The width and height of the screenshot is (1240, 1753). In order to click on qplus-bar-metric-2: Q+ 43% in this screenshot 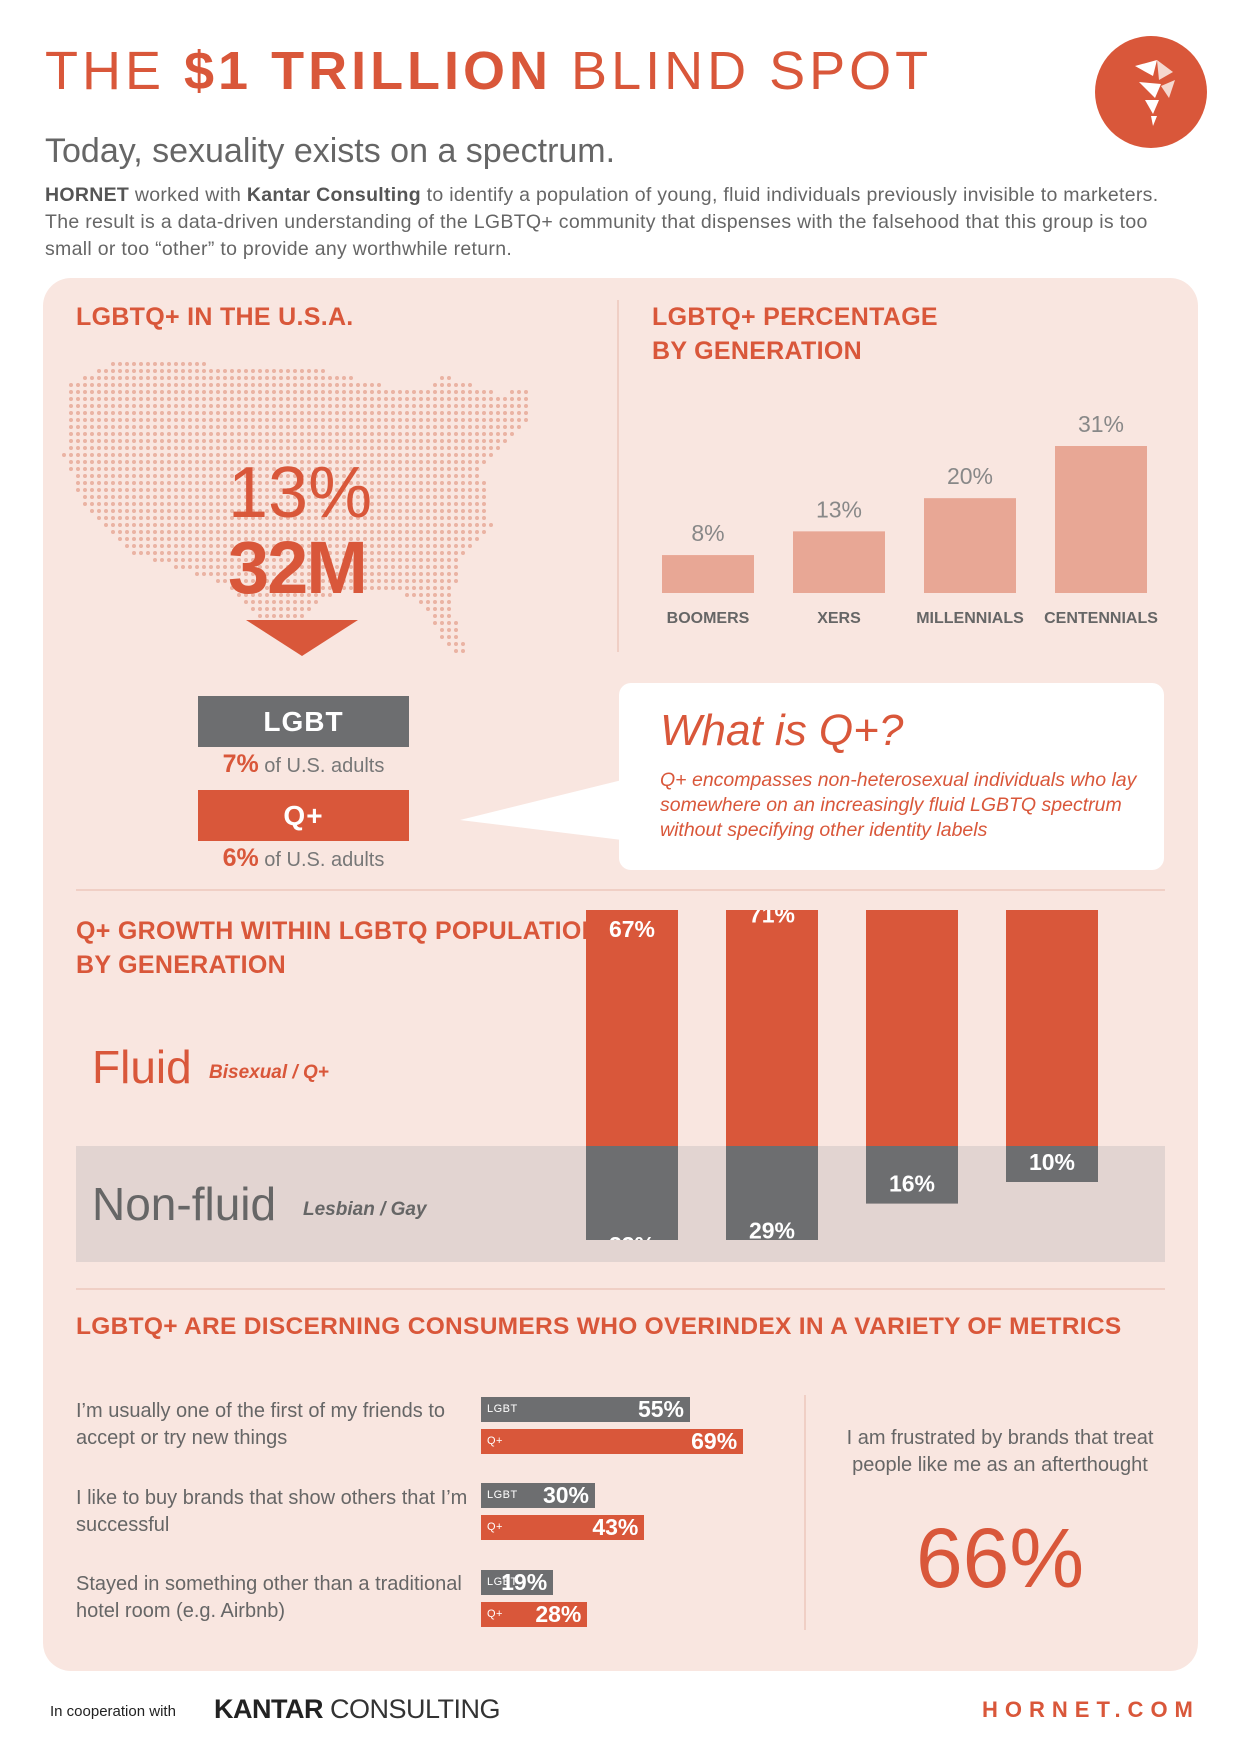, I will do `click(563, 1527)`.